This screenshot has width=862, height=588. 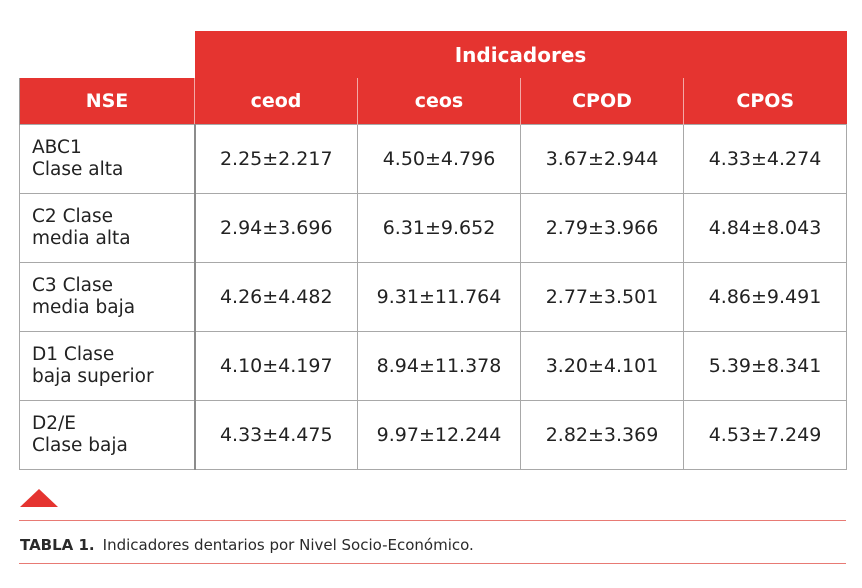 I want to click on table-cell: 9.97±12.244, so click(x=439, y=435).